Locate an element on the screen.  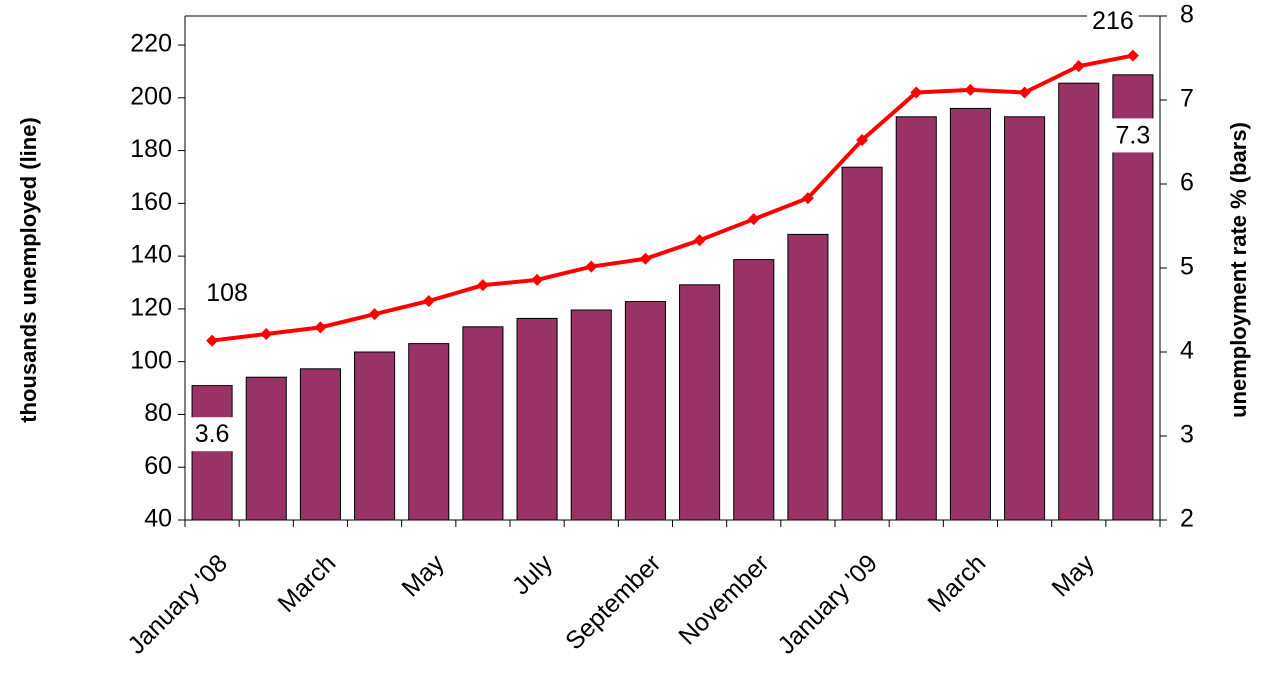
x-tick-label: September is located at coordinates (613, 602).